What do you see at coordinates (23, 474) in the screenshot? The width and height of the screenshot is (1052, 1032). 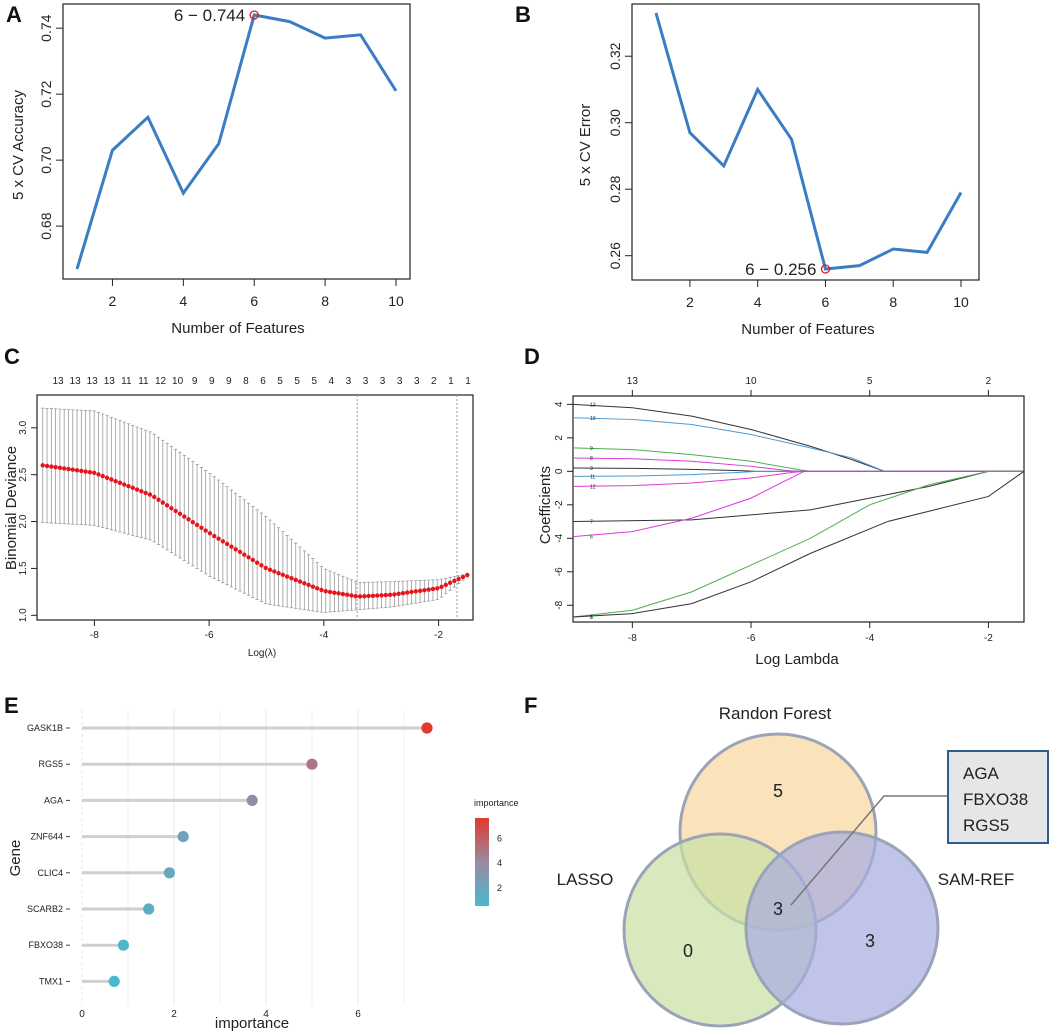 I see `panel-c-y-tick-label: 2.5` at bounding box center [23, 474].